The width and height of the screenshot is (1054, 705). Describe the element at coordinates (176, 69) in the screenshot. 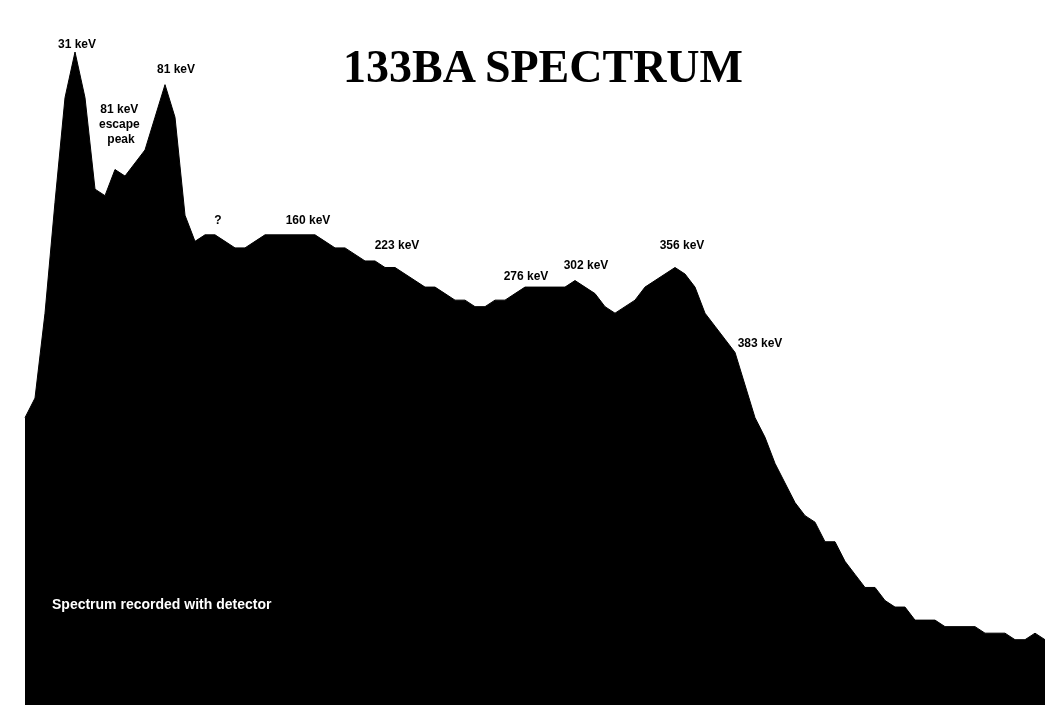

I see `annotation: 81 keV` at that location.